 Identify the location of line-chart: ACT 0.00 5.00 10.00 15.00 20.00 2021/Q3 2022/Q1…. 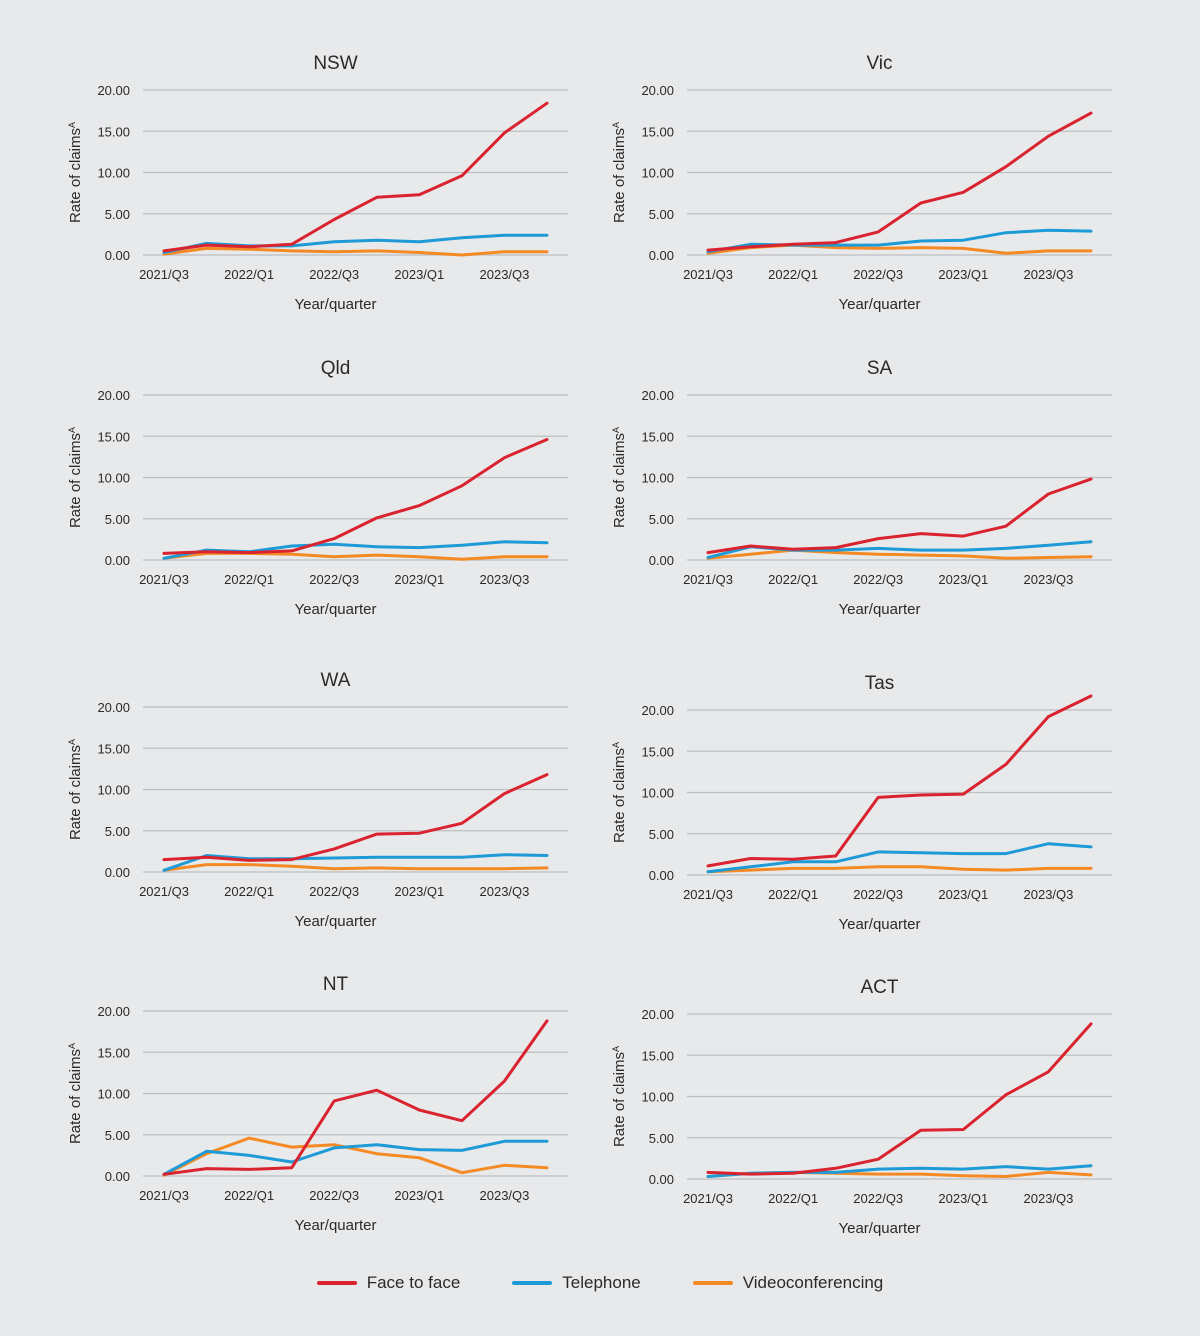
(861, 1107).